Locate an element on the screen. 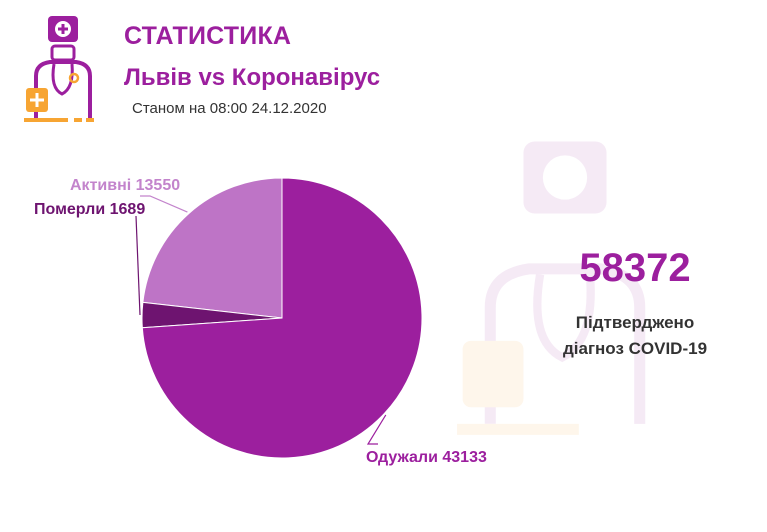 The width and height of the screenshot is (767, 532). caption-line-2: діагноз COVID-19 is located at coordinates (635, 348).